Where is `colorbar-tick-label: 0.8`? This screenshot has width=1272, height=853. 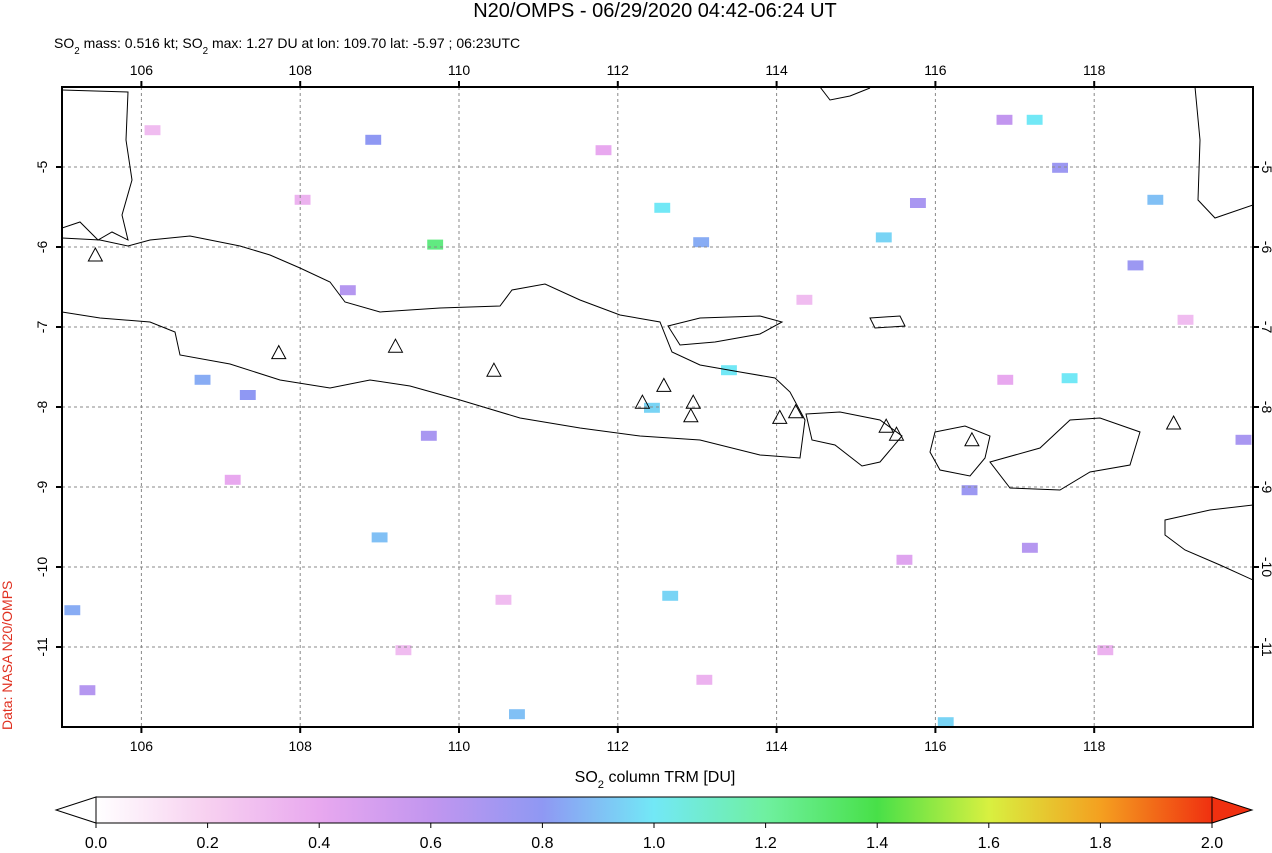 colorbar-tick-label: 0.8 is located at coordinates (542, 843).